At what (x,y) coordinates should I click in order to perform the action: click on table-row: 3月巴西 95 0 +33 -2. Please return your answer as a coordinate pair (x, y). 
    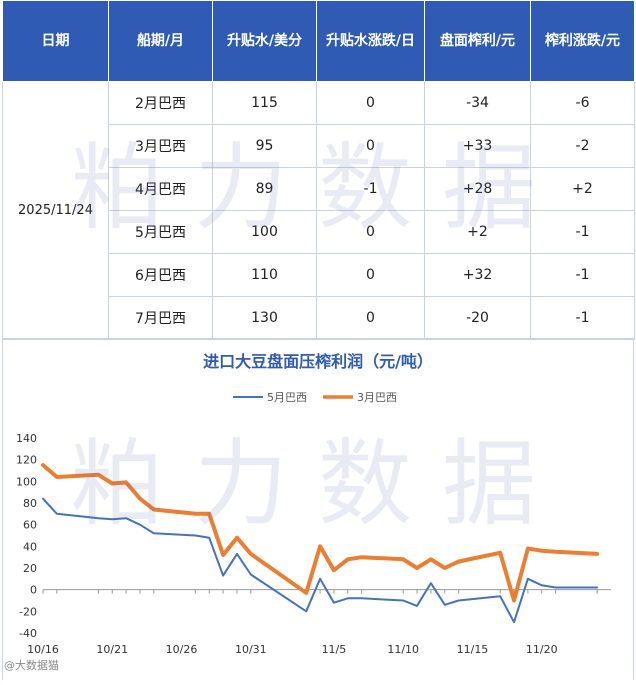
    Looking at the image, I should click on (319, 146).